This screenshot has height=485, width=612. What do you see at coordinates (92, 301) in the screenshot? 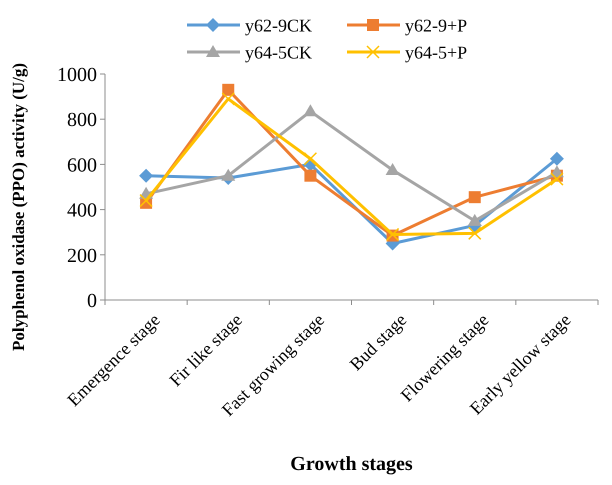
I see `y-tick-label: 0` at bounding box center [92, 301].